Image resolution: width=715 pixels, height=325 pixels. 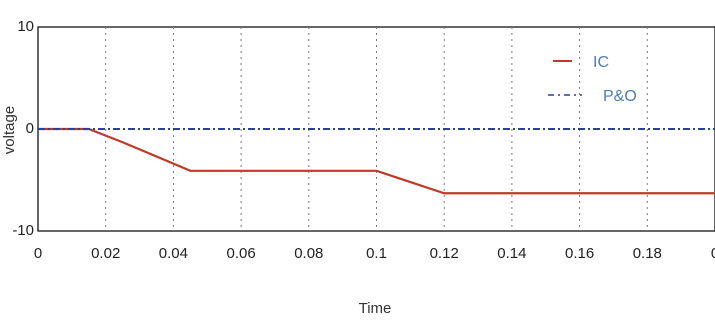 I want to click on legend-label-po: P&O, so click(x=620, y=96).